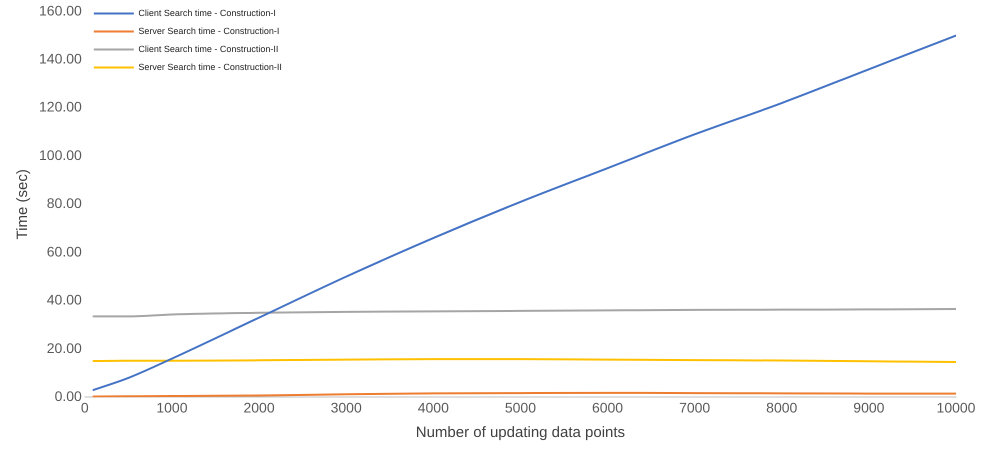 This screenshot has width=981, height=451. What do you see at coordinates (207, 13) in the screenshot?
I see `legend-label: Client Search time - Construction-I` at bounding box center [207, 13].